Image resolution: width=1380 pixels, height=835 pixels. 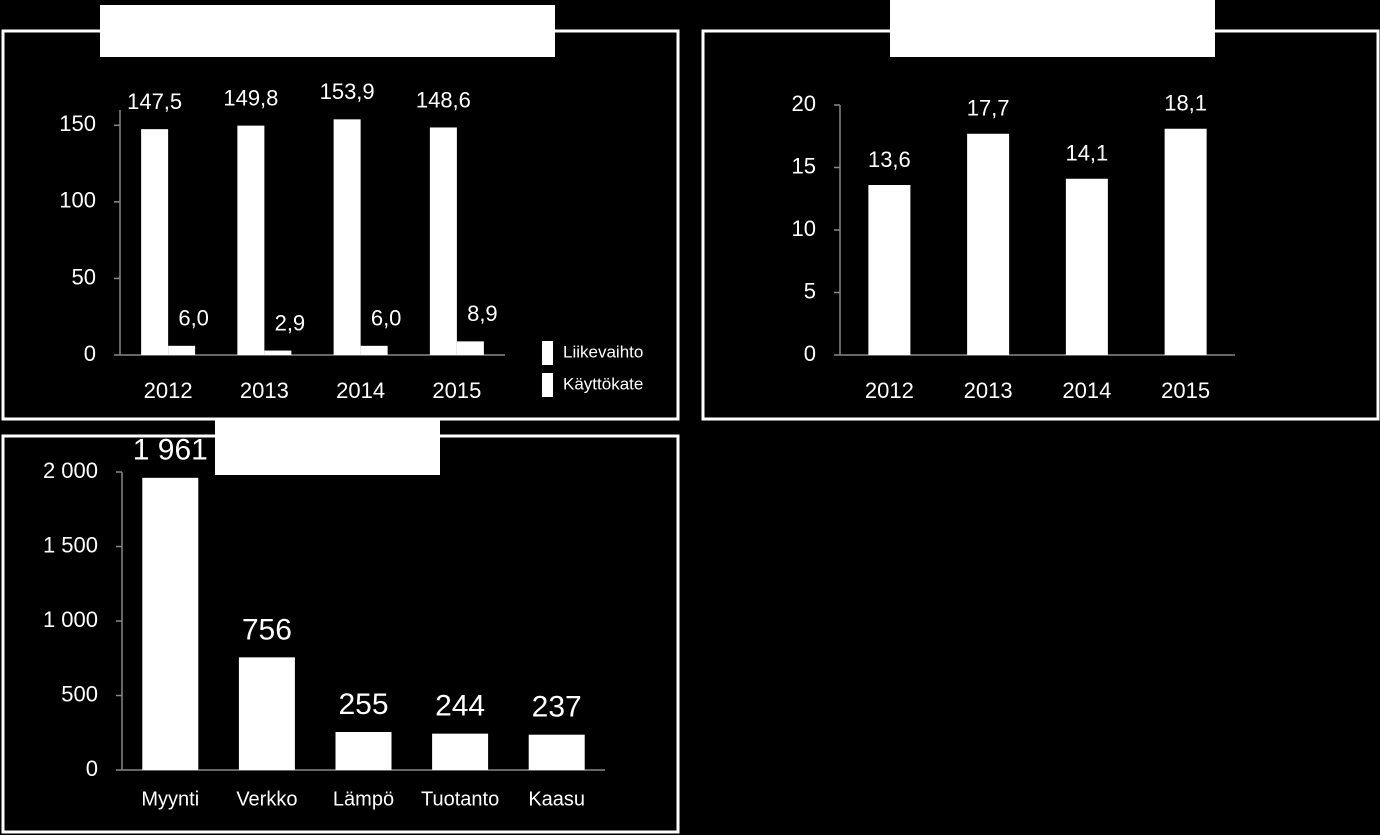 I want to click on value-label: 153,9, so click(x=347, y=91).